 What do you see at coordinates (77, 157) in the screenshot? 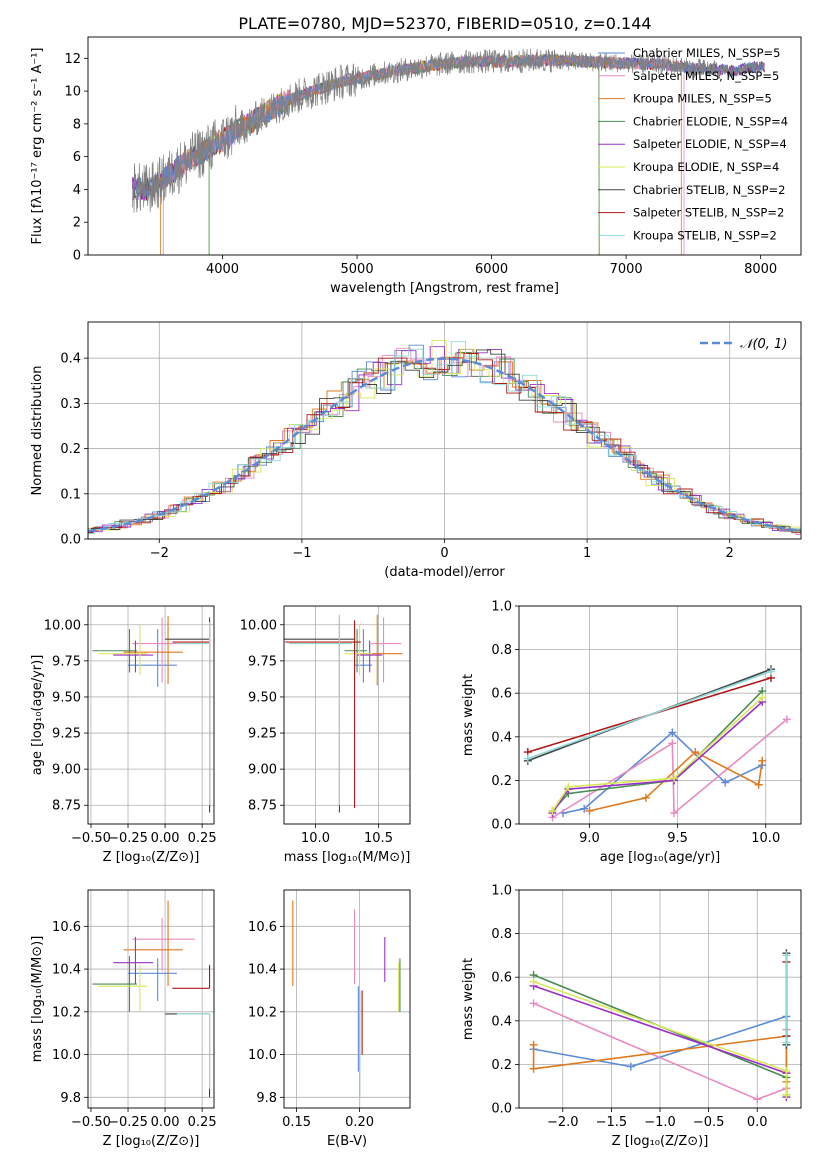
I see `y-tick-label: 6` at bounding box center [77, 157].